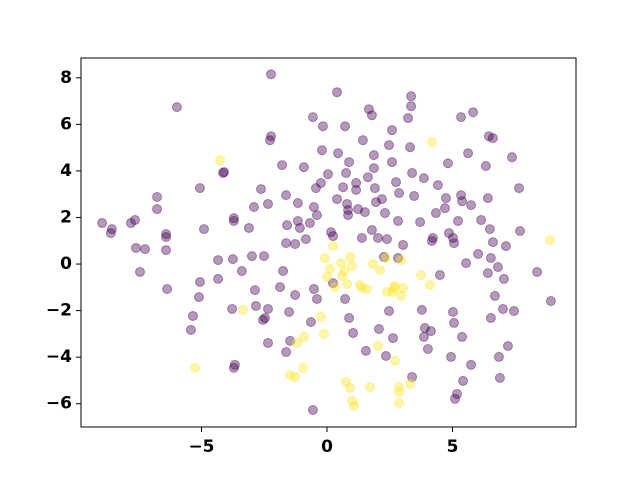 The width and height of the screenshot is (640, 480). What do you see at coordinates (453, 447) in the screenshot?
I see `x-tick-label: 5` at bounding box center [453, 447].